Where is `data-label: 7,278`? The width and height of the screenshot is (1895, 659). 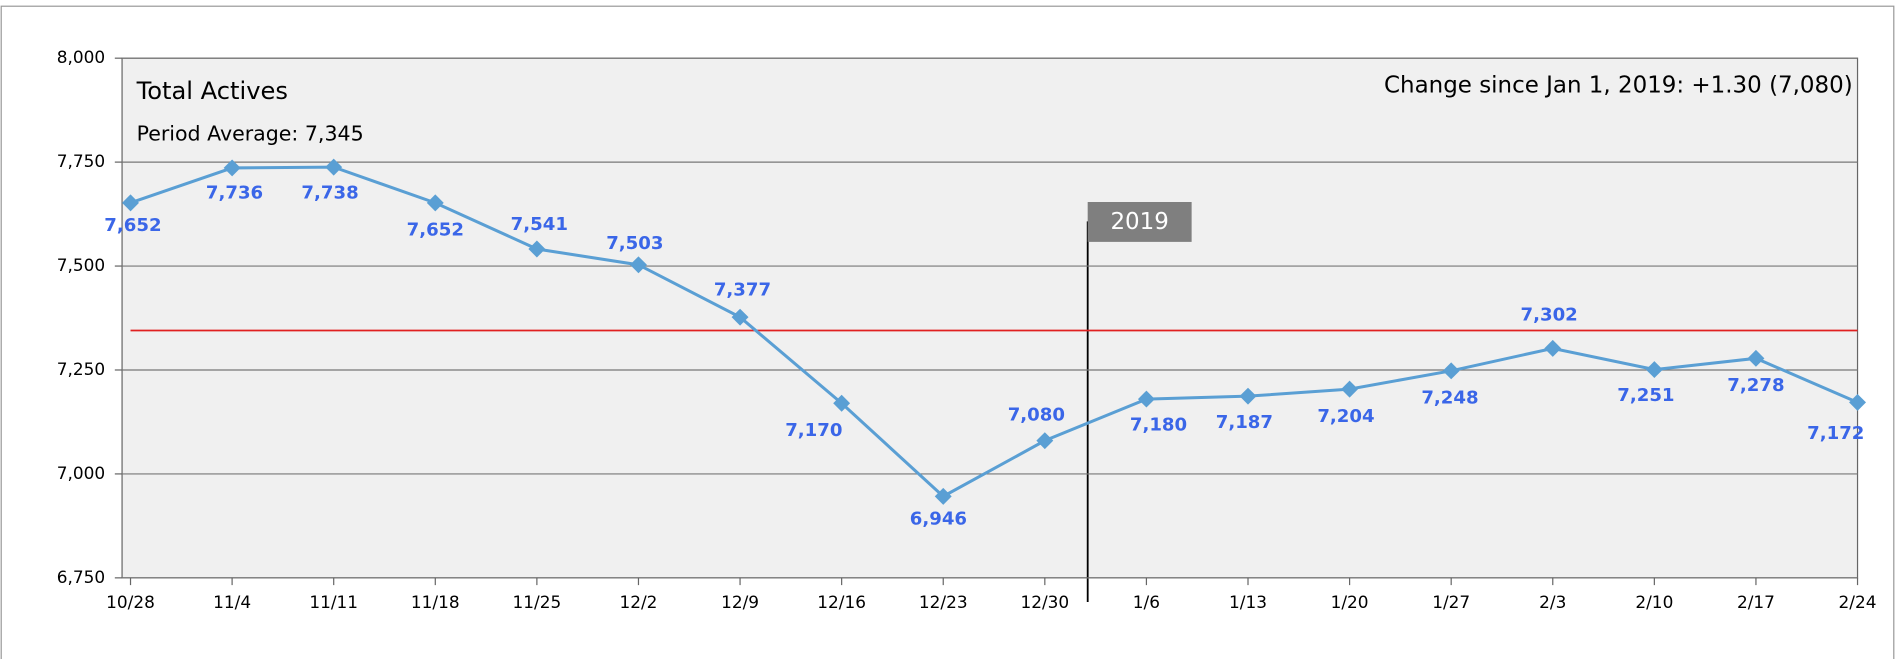 data-label: 7,278 is located at coordinates (1755, 385).